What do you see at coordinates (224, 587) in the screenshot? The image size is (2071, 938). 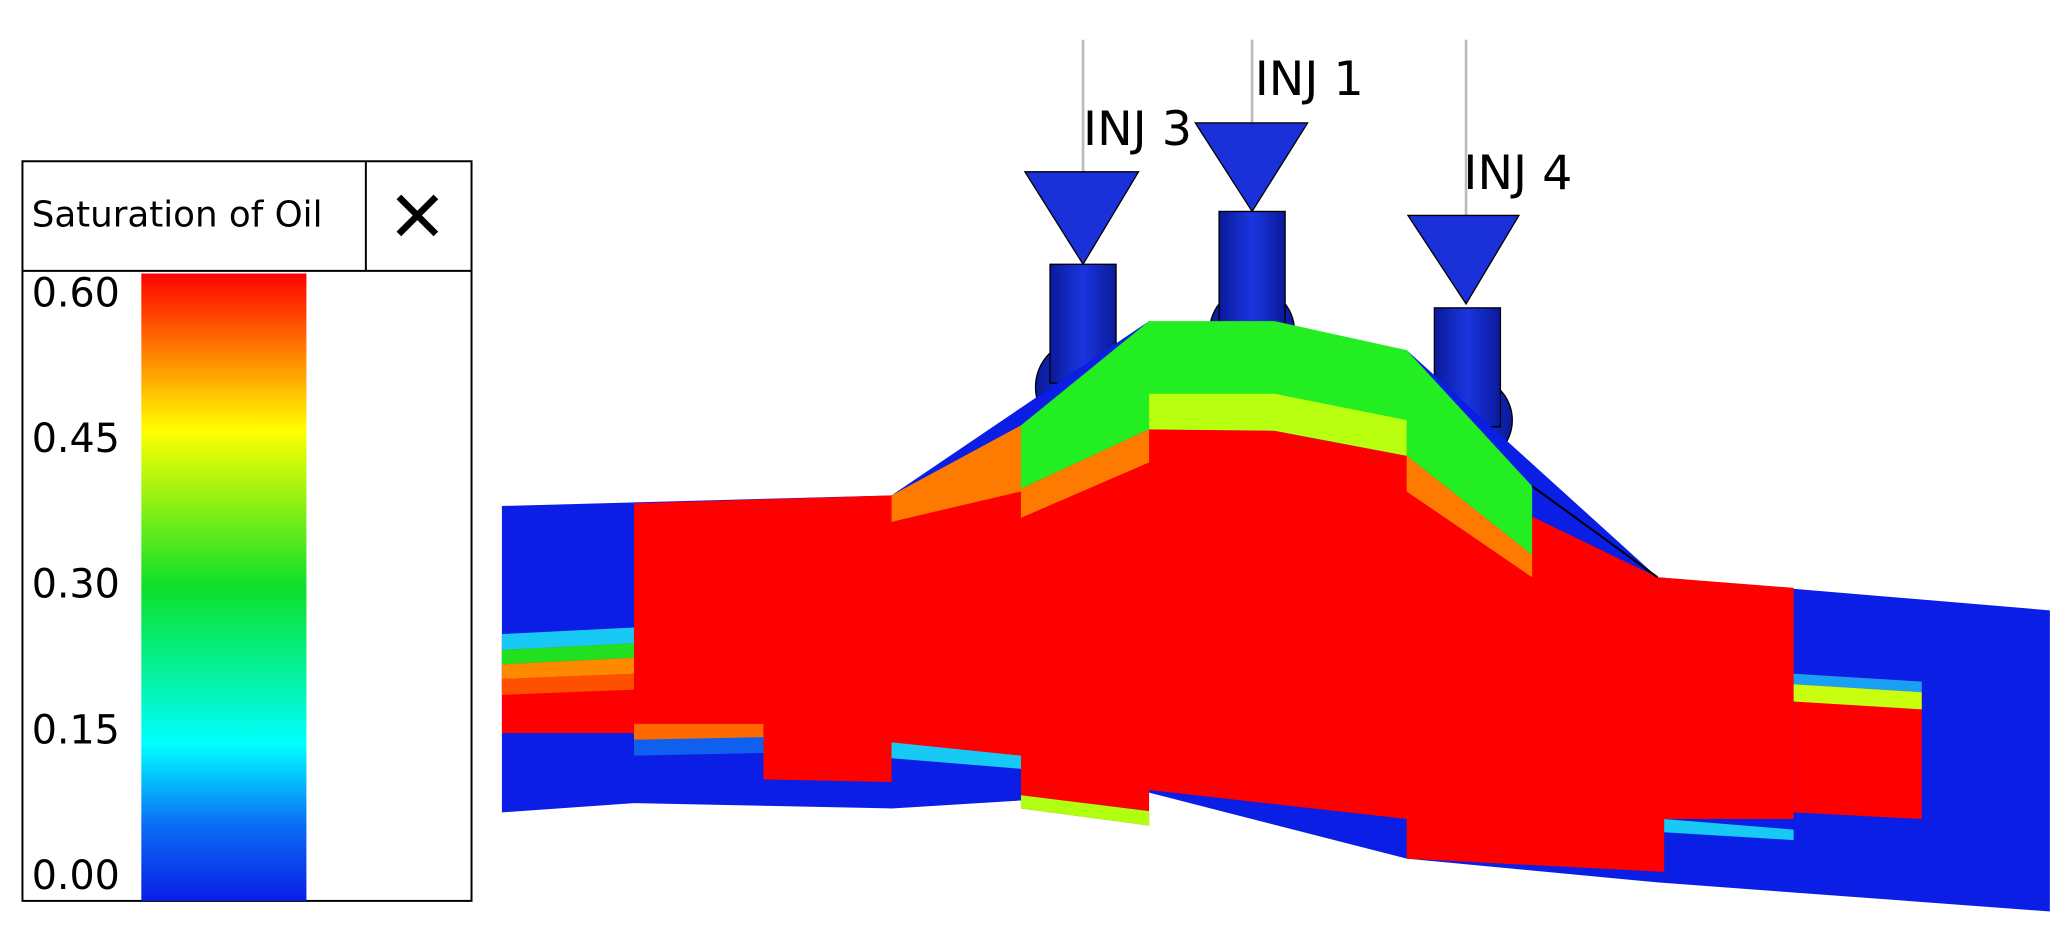 I see `color-bar` at bounding box center [224, 587].